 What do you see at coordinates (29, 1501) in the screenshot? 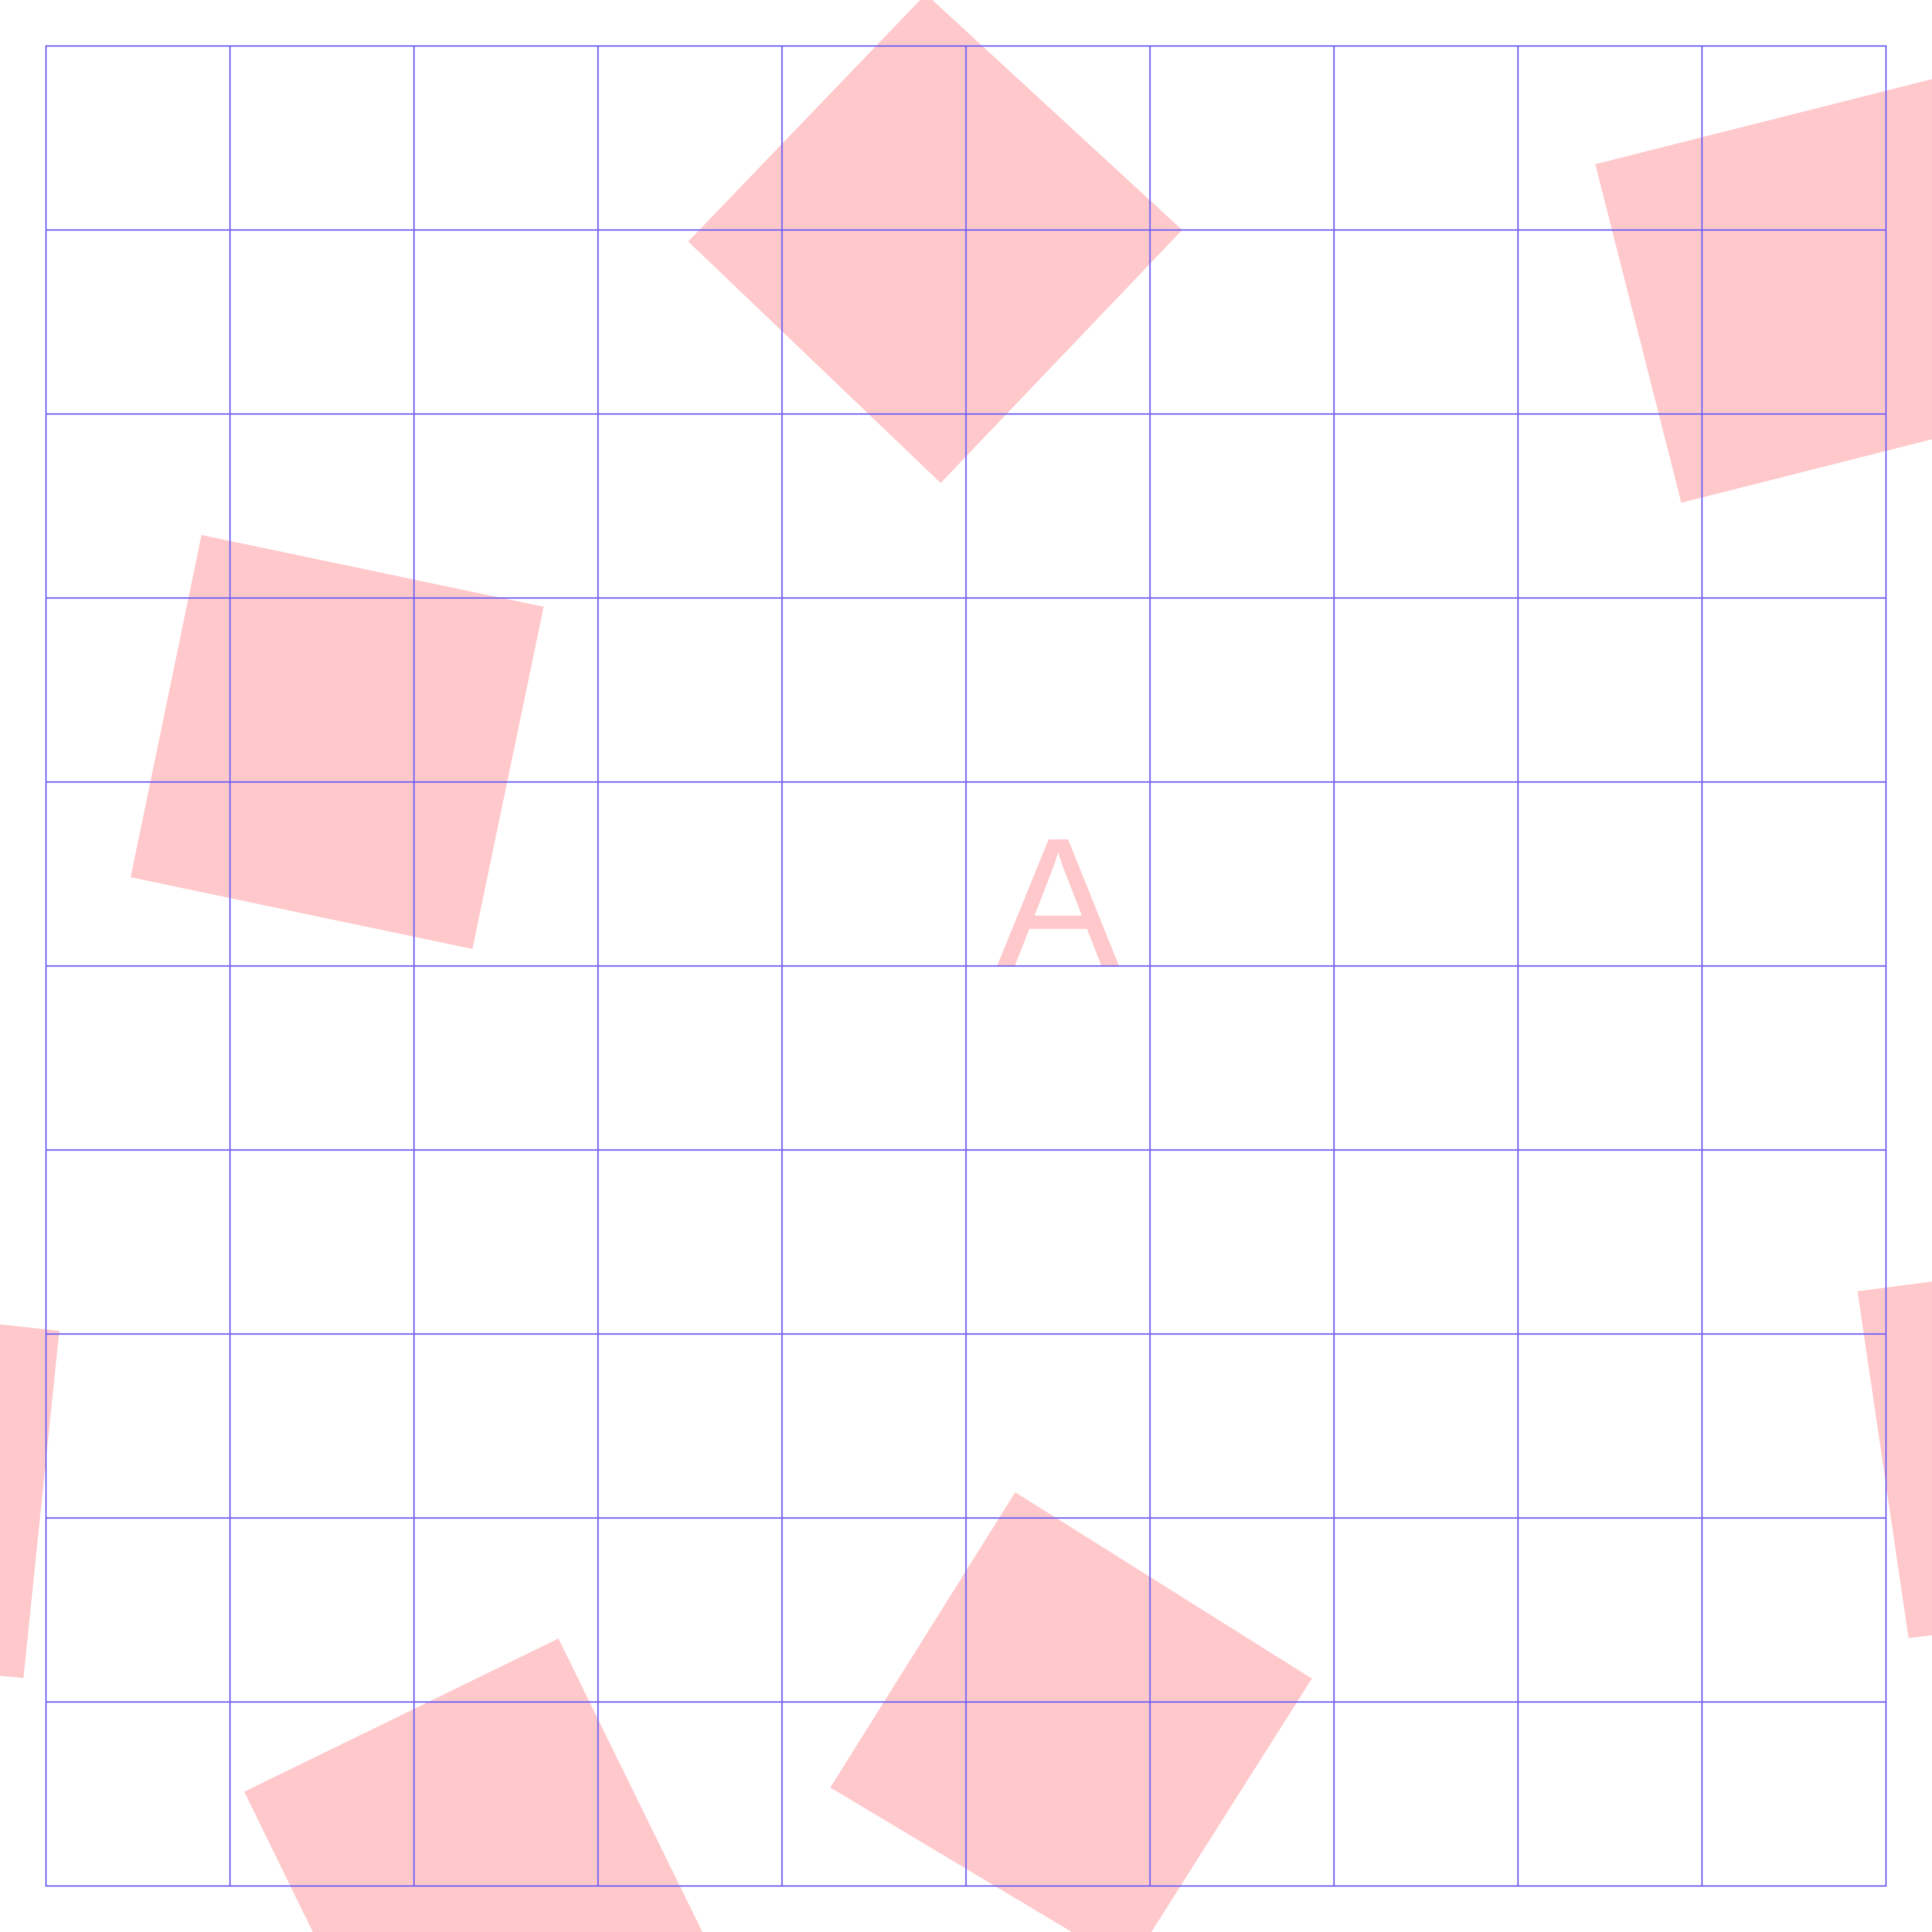
I see `rotated-square-left-edge` at bounding box center [29, 1501].